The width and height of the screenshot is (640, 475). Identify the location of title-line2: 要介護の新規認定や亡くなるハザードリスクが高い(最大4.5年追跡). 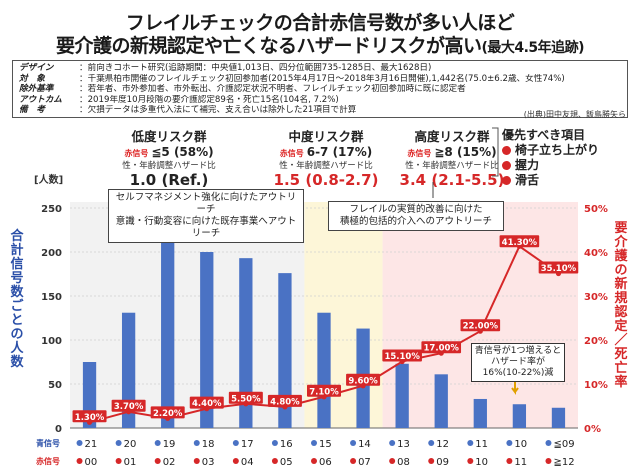
(320, 44).